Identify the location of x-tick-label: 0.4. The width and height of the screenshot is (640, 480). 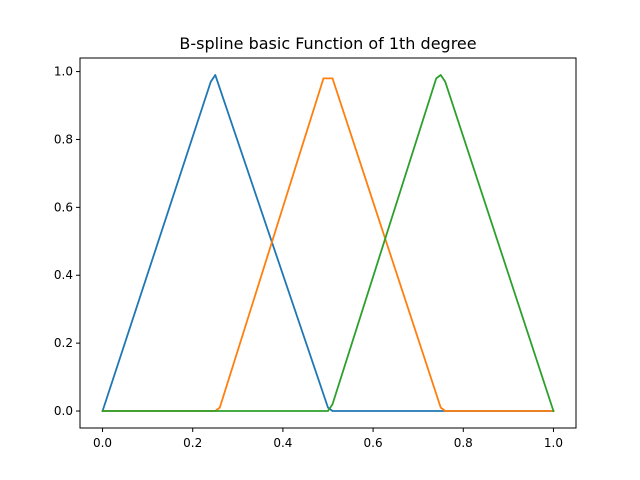
(282, 443).